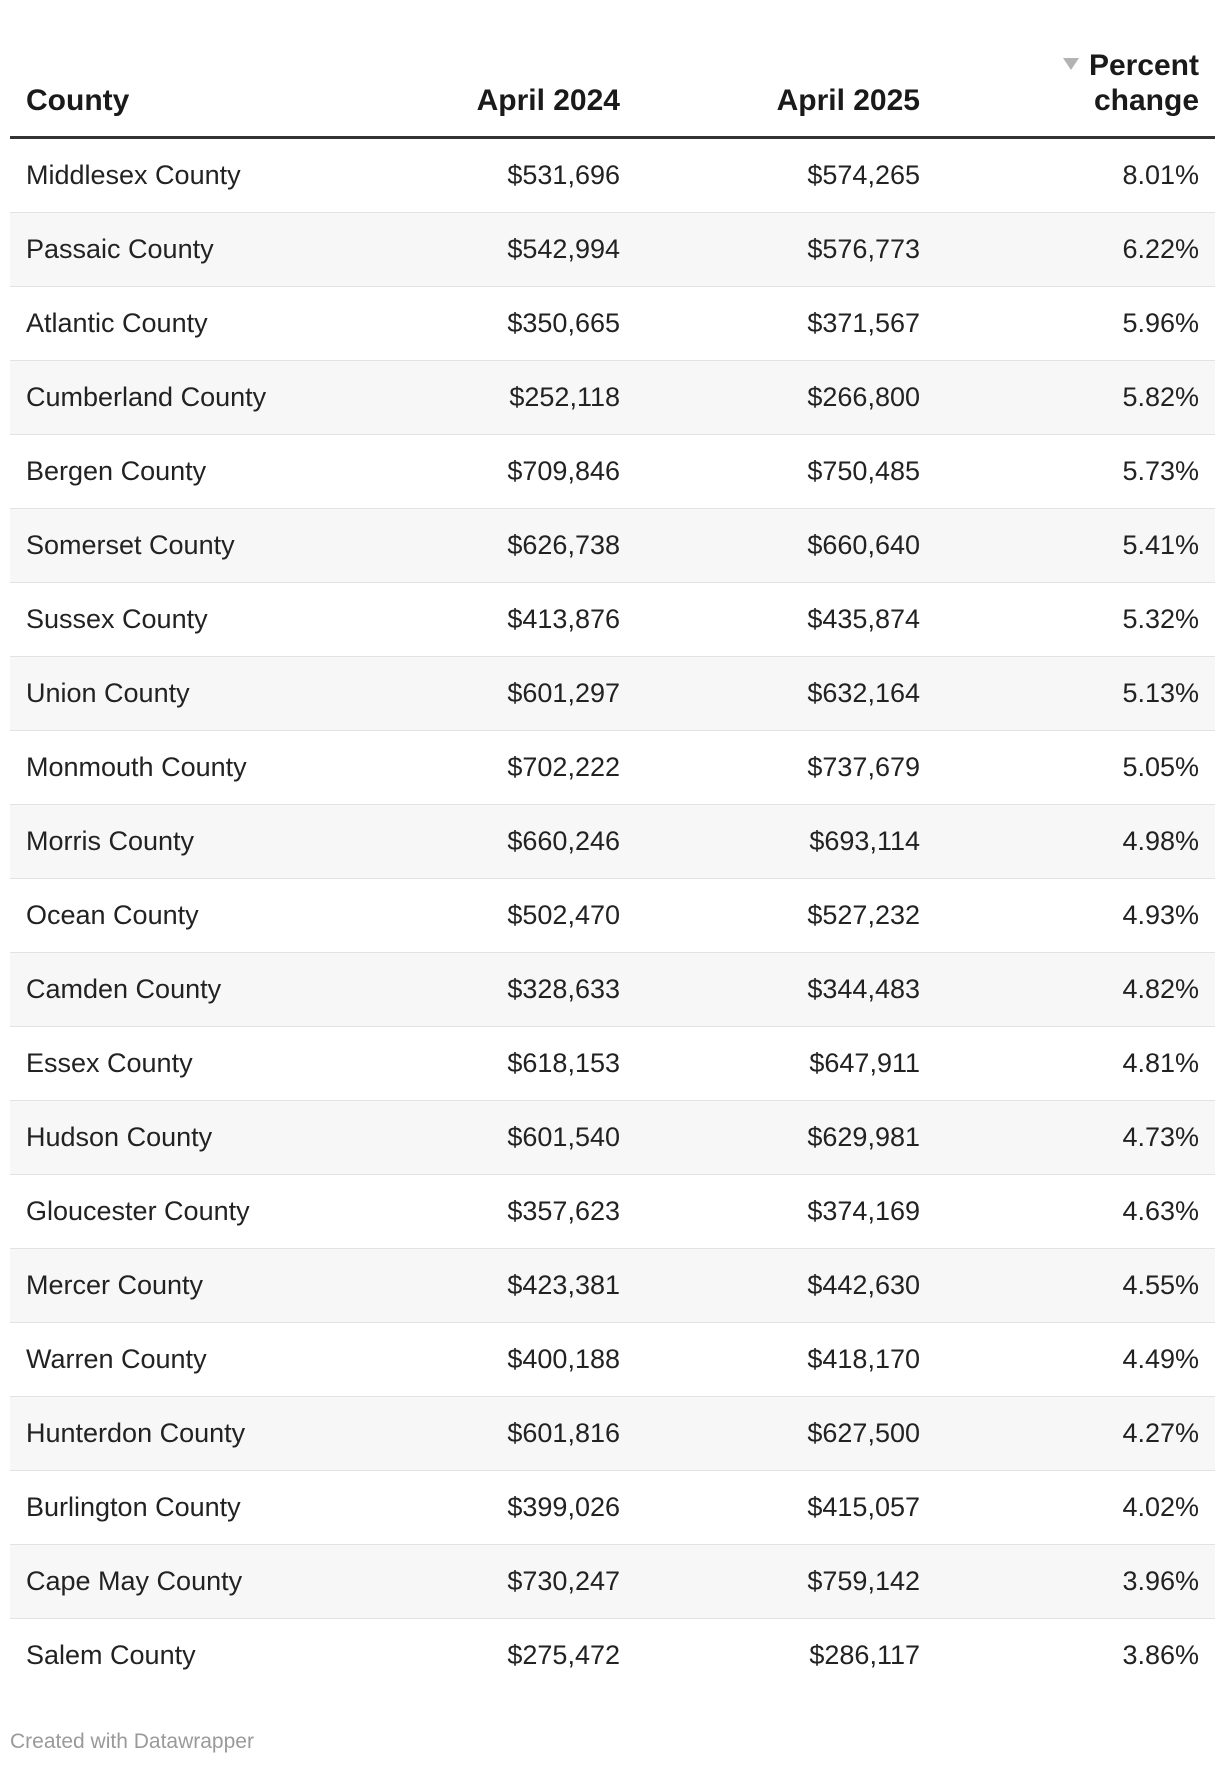  Describe the element at coordinates (786, 1655) in the screenshot. I see `cell-april-2025: $286,117` at that location.